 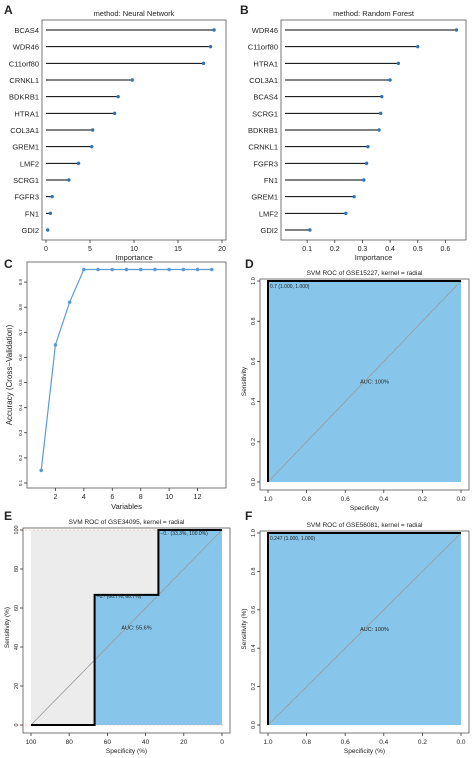 What do you see at coordinates (383, 499) in the screenshot?
I see `panel-d-xtick-label: 0.4` at bounding box center [383, 499].